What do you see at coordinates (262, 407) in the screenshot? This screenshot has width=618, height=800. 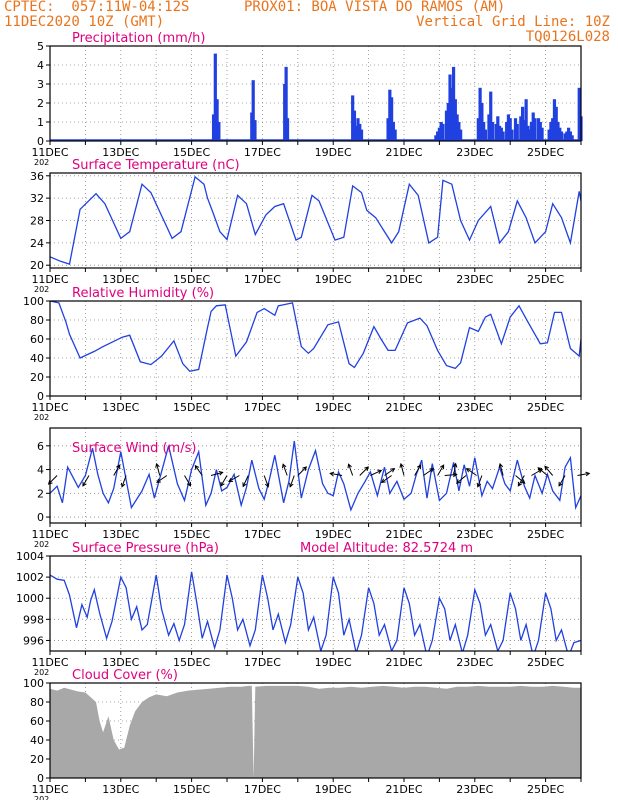 I see `x-tick-label: 17DEC` at bounding box center [262, 407].